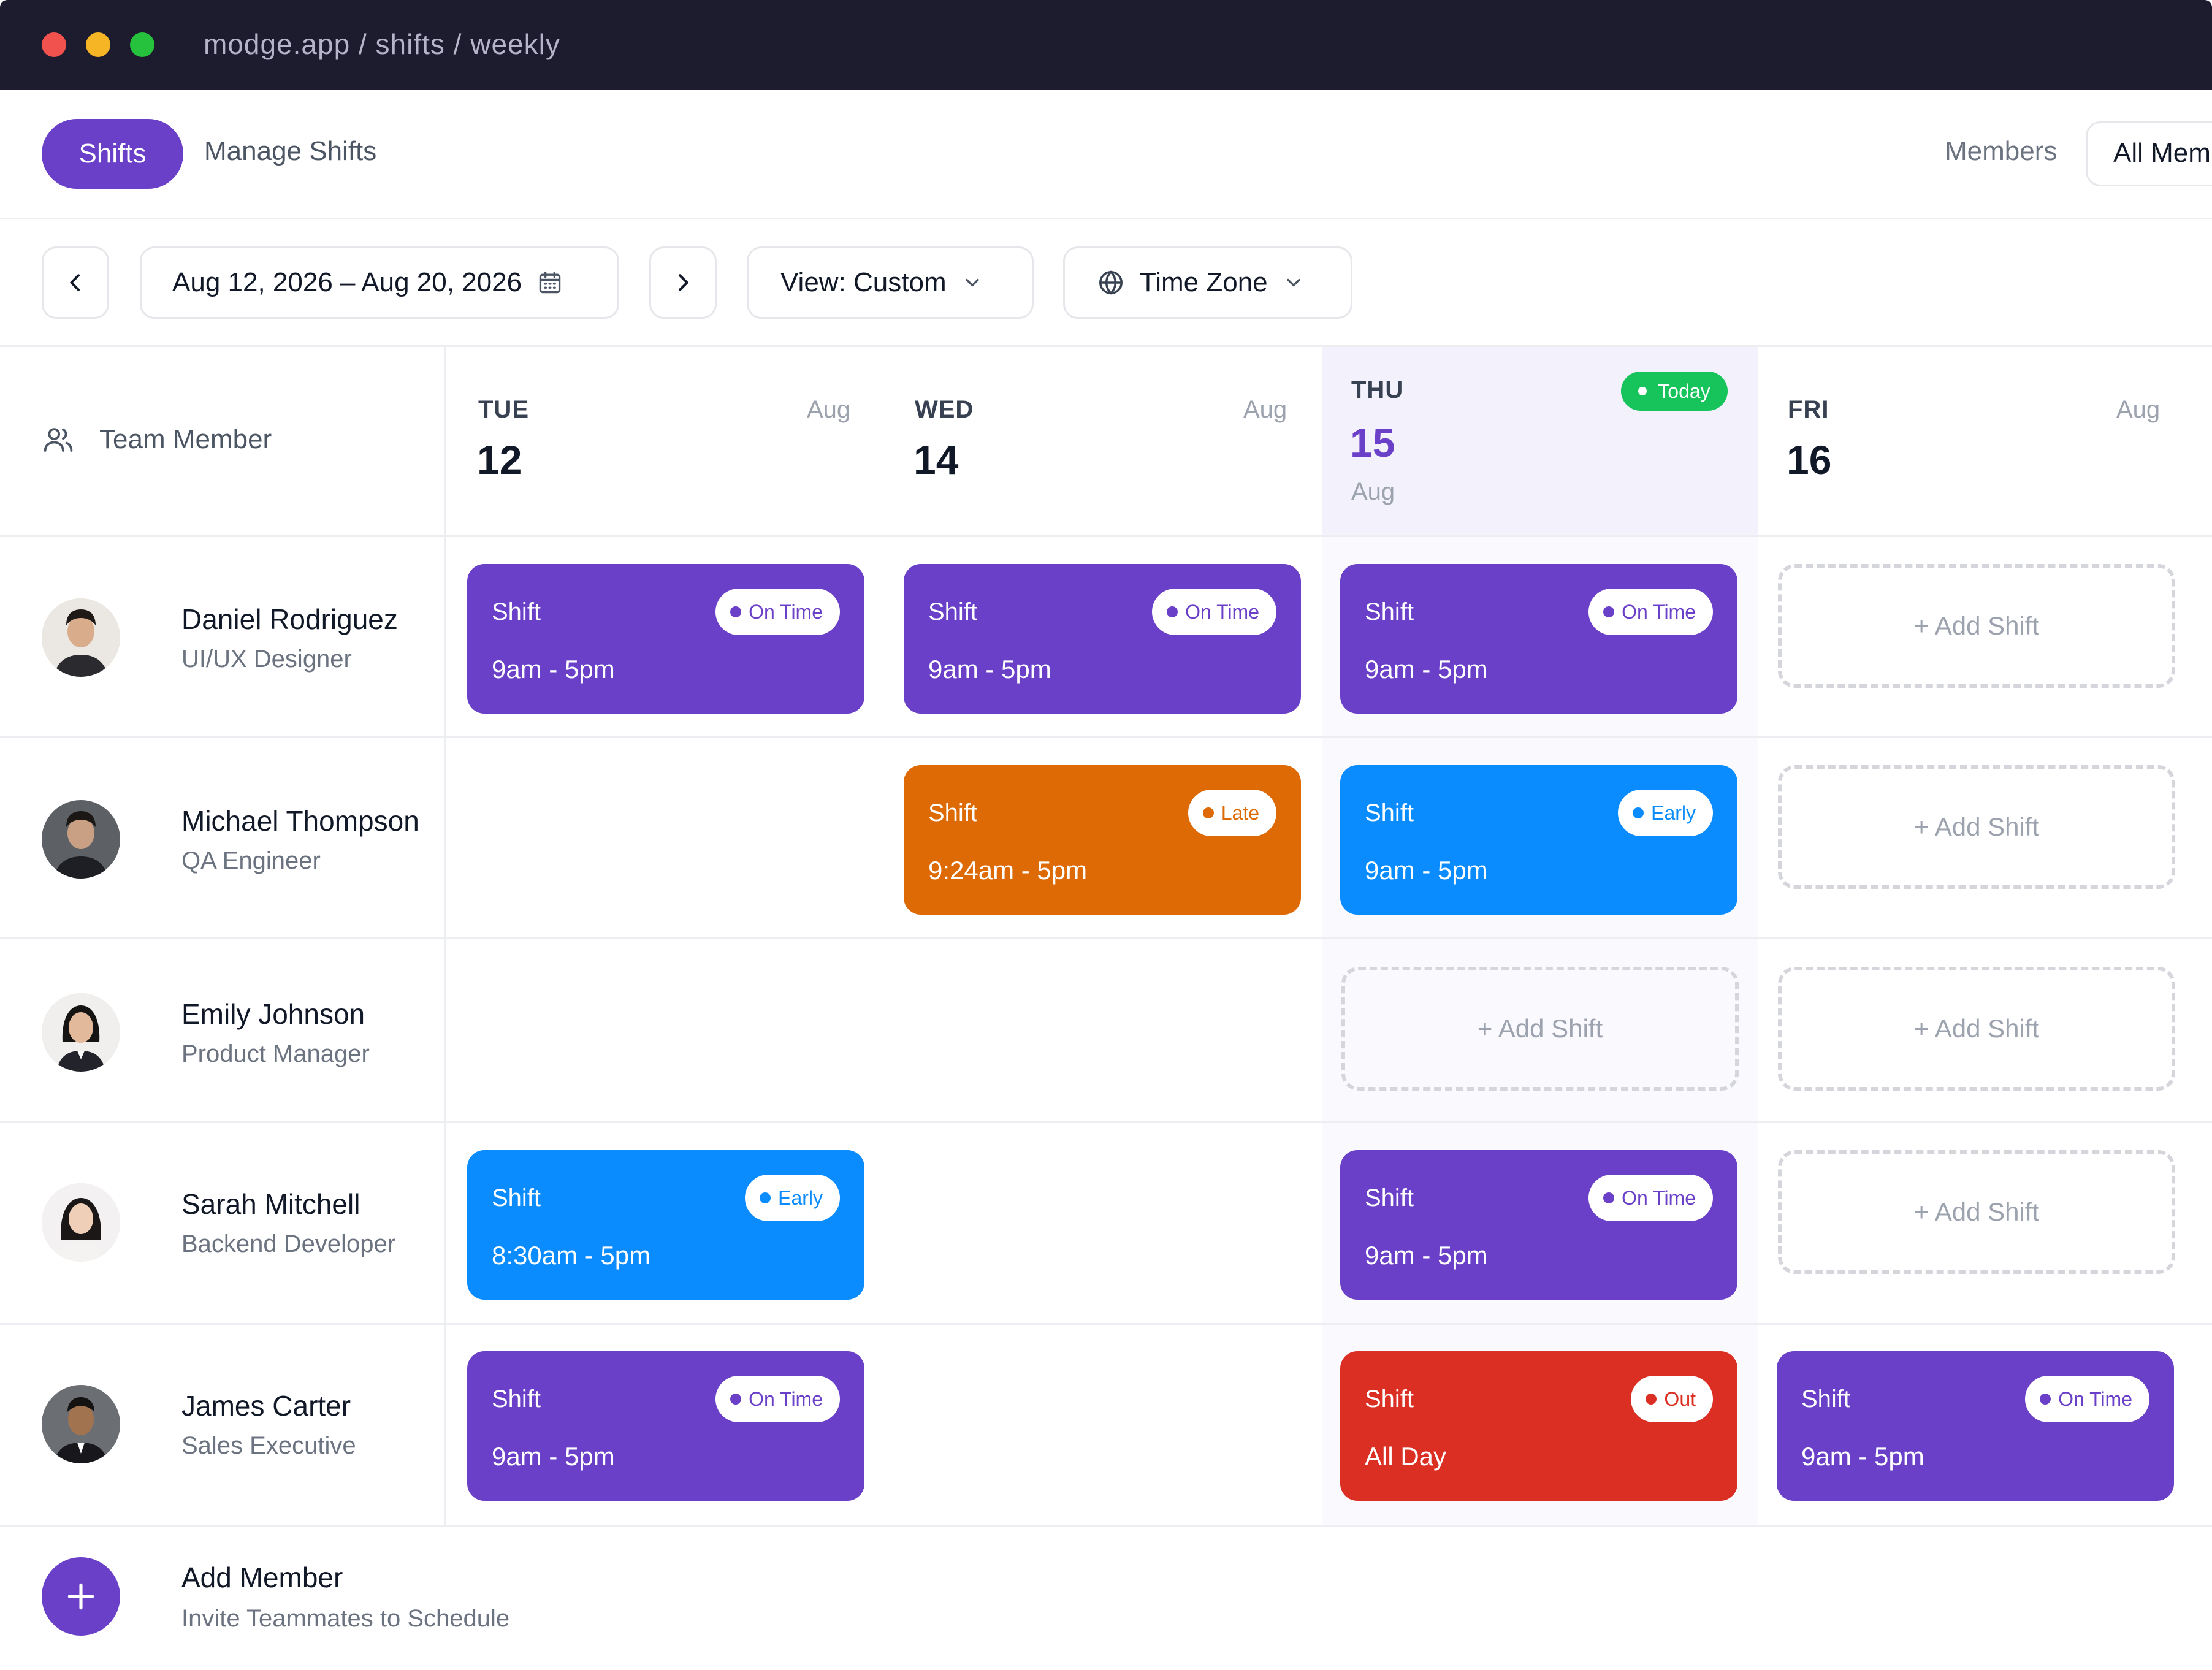 This screenshot has width=2212, height=1670. What do you see at coordinates (185, 439) in the screenshot?
I see `team-member-label: Team Member` at bounding box center [185, 439].